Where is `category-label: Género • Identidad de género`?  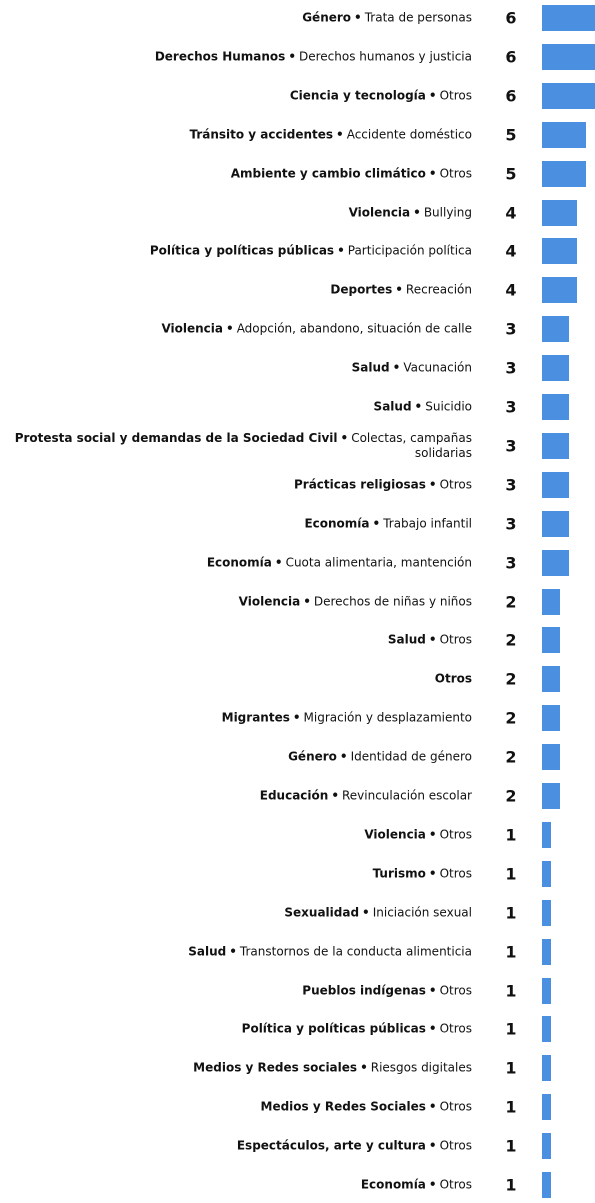 category-label: Género • Identidad de género is located at coordinates (237, 757).